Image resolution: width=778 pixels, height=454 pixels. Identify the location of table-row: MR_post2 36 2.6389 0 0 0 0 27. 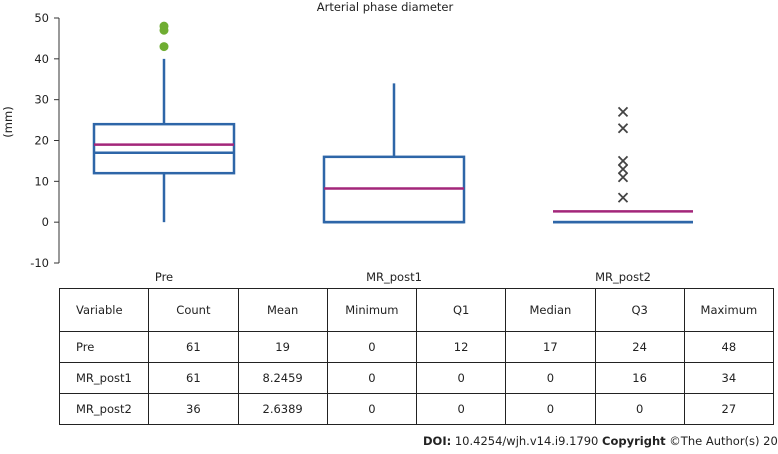
(416, 409).